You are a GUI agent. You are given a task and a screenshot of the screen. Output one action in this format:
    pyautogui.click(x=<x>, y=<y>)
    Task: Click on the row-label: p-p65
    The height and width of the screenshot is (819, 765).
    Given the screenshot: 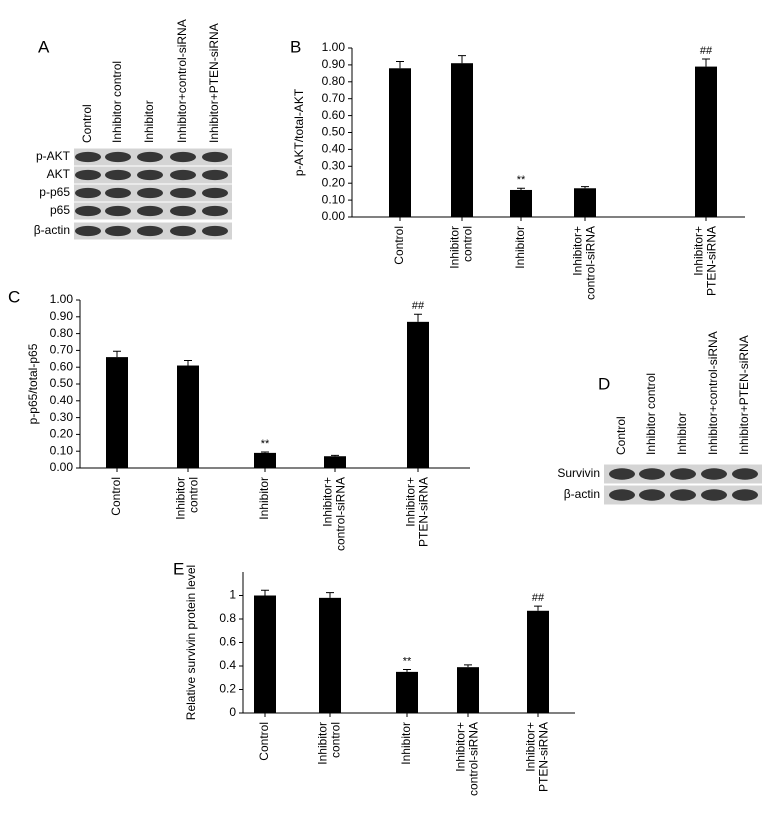 What is the action you would take?
    pyautogui.click(x=54, y=192)
    